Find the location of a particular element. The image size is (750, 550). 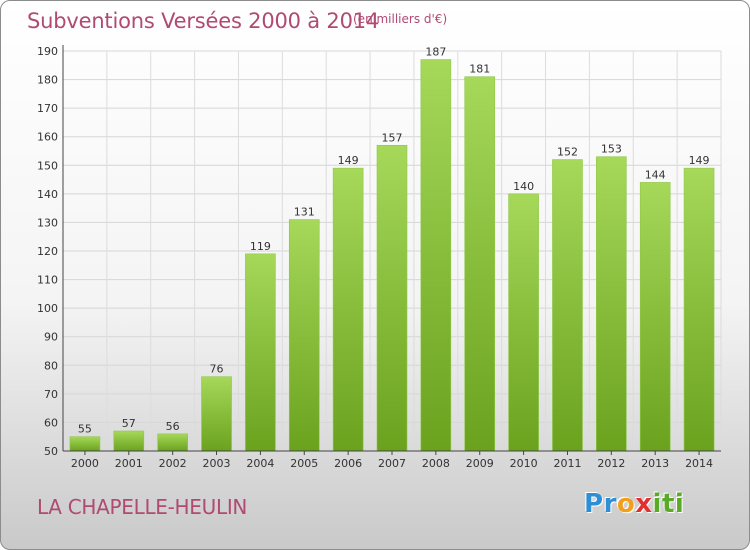

y-tick-label: 160 is located at coordinates (47, 137).